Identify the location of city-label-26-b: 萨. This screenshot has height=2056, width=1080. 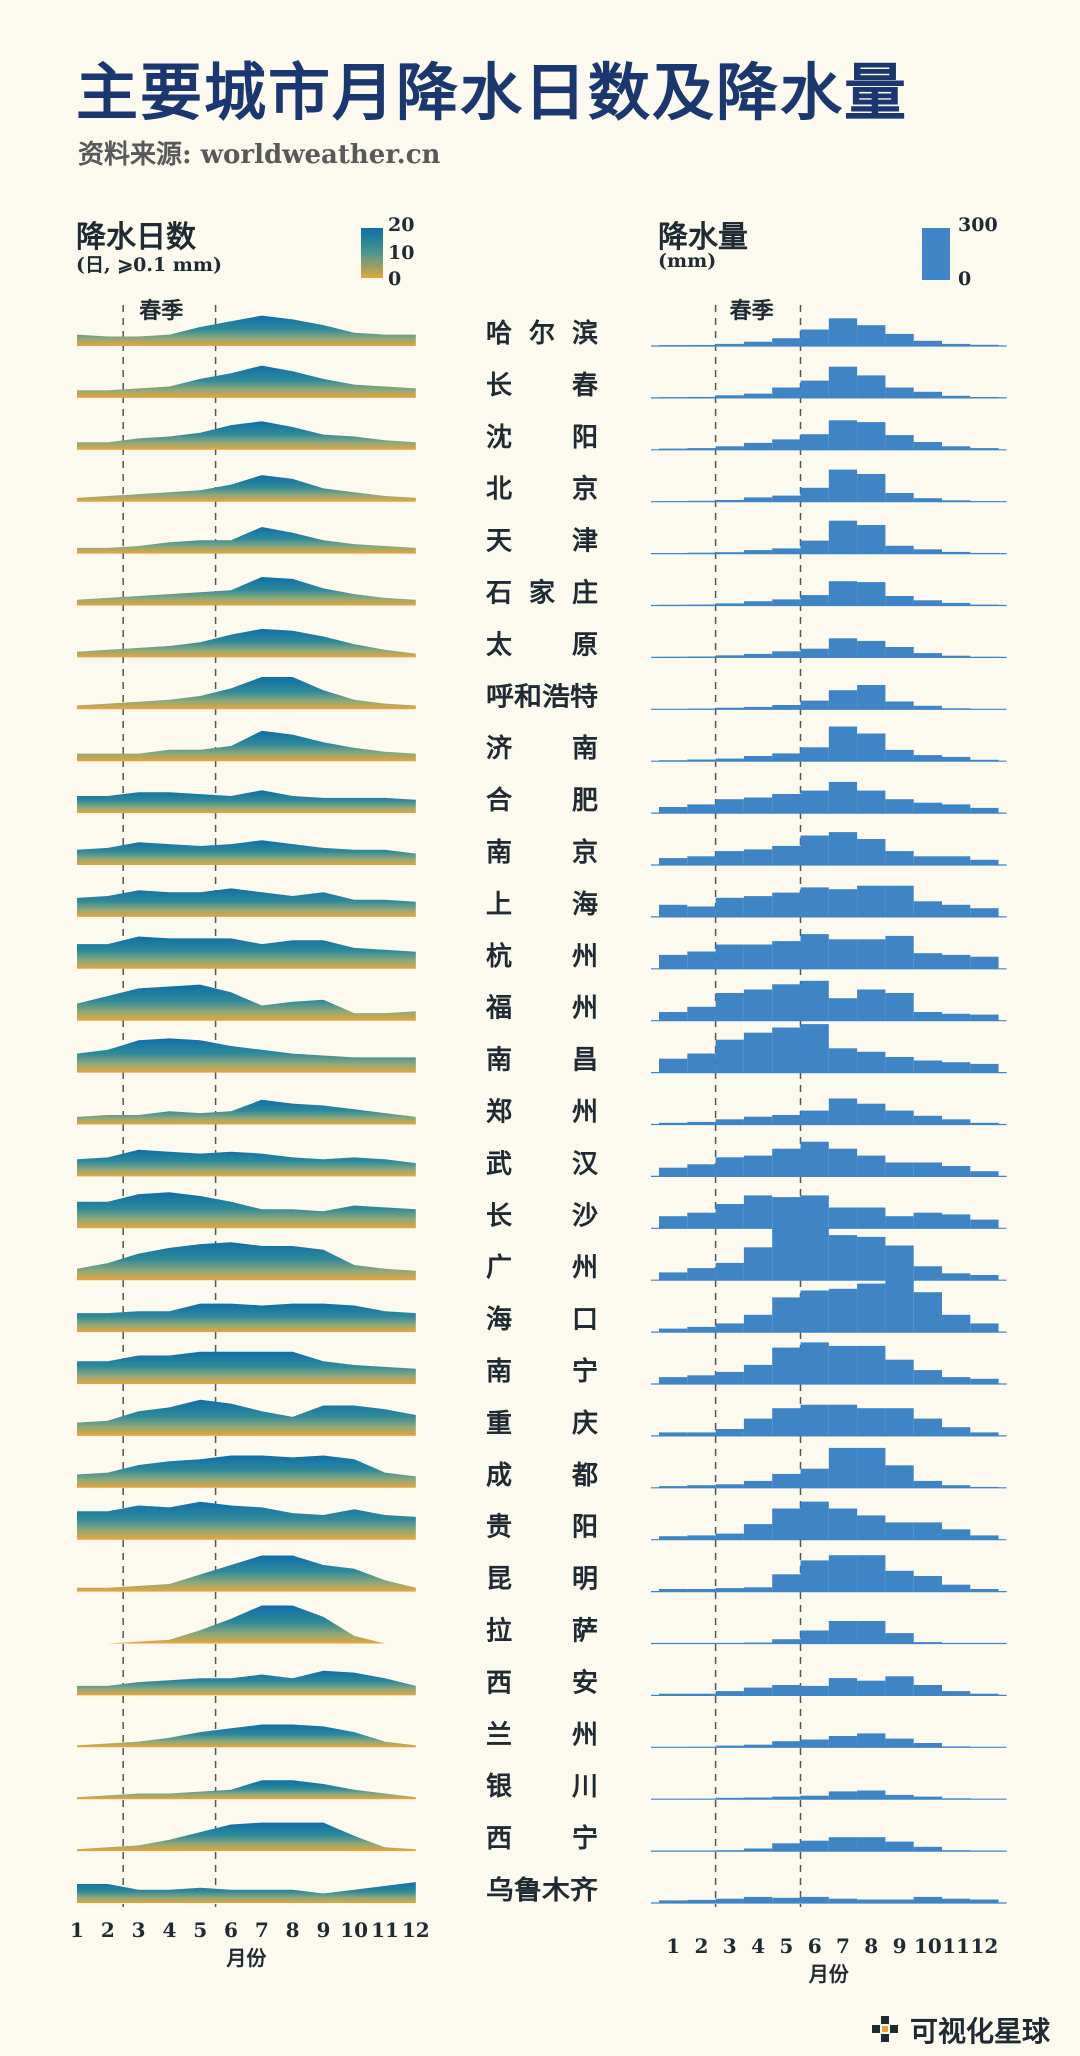
(585, 1632).